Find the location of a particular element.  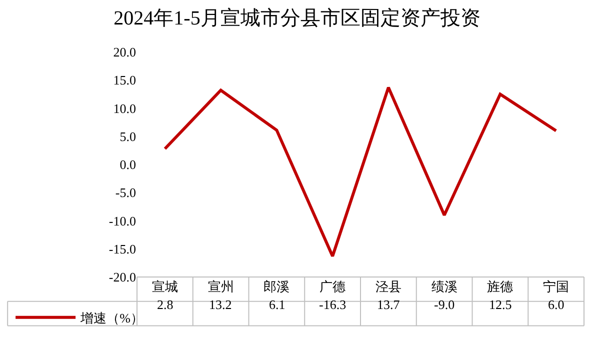

x-tick-label: 旌德 is located at coordinates (500, 286).